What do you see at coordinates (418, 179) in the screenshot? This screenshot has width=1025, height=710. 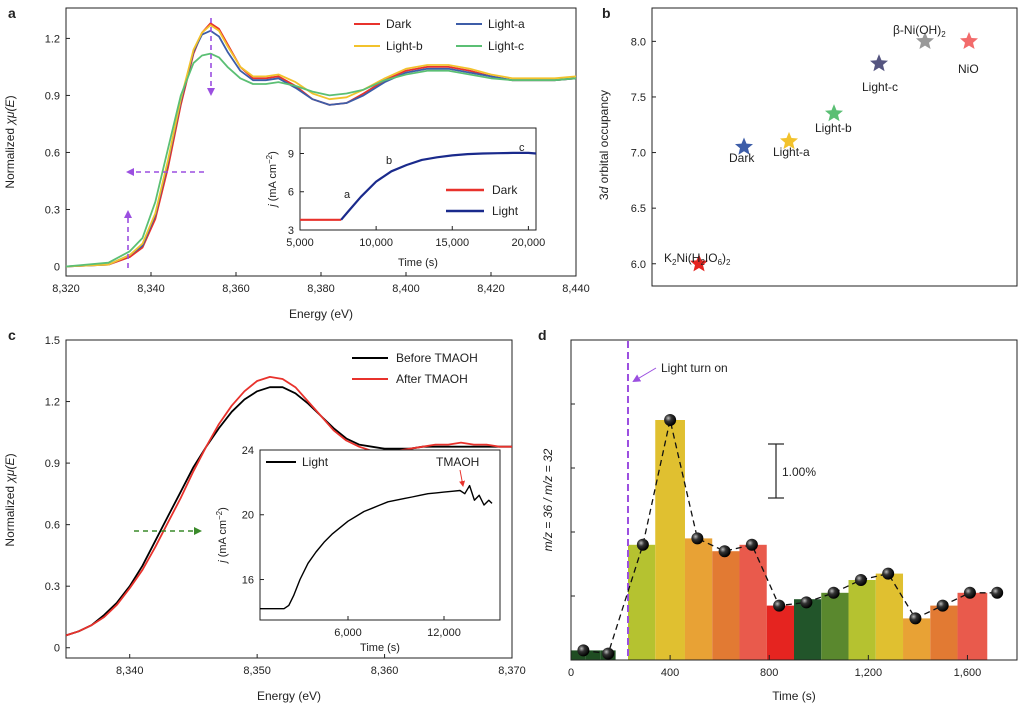 I see `inset-a-frame` at bounding box center [418, 179].